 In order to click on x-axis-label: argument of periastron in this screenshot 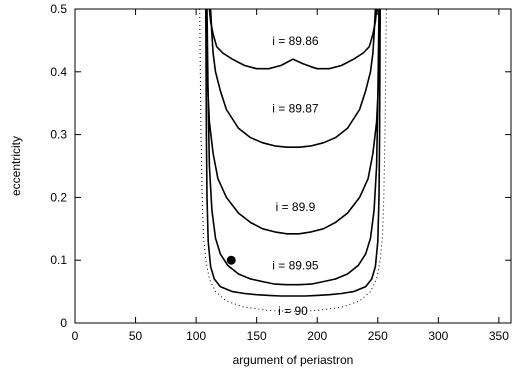, I will do `click(293, 360)`.